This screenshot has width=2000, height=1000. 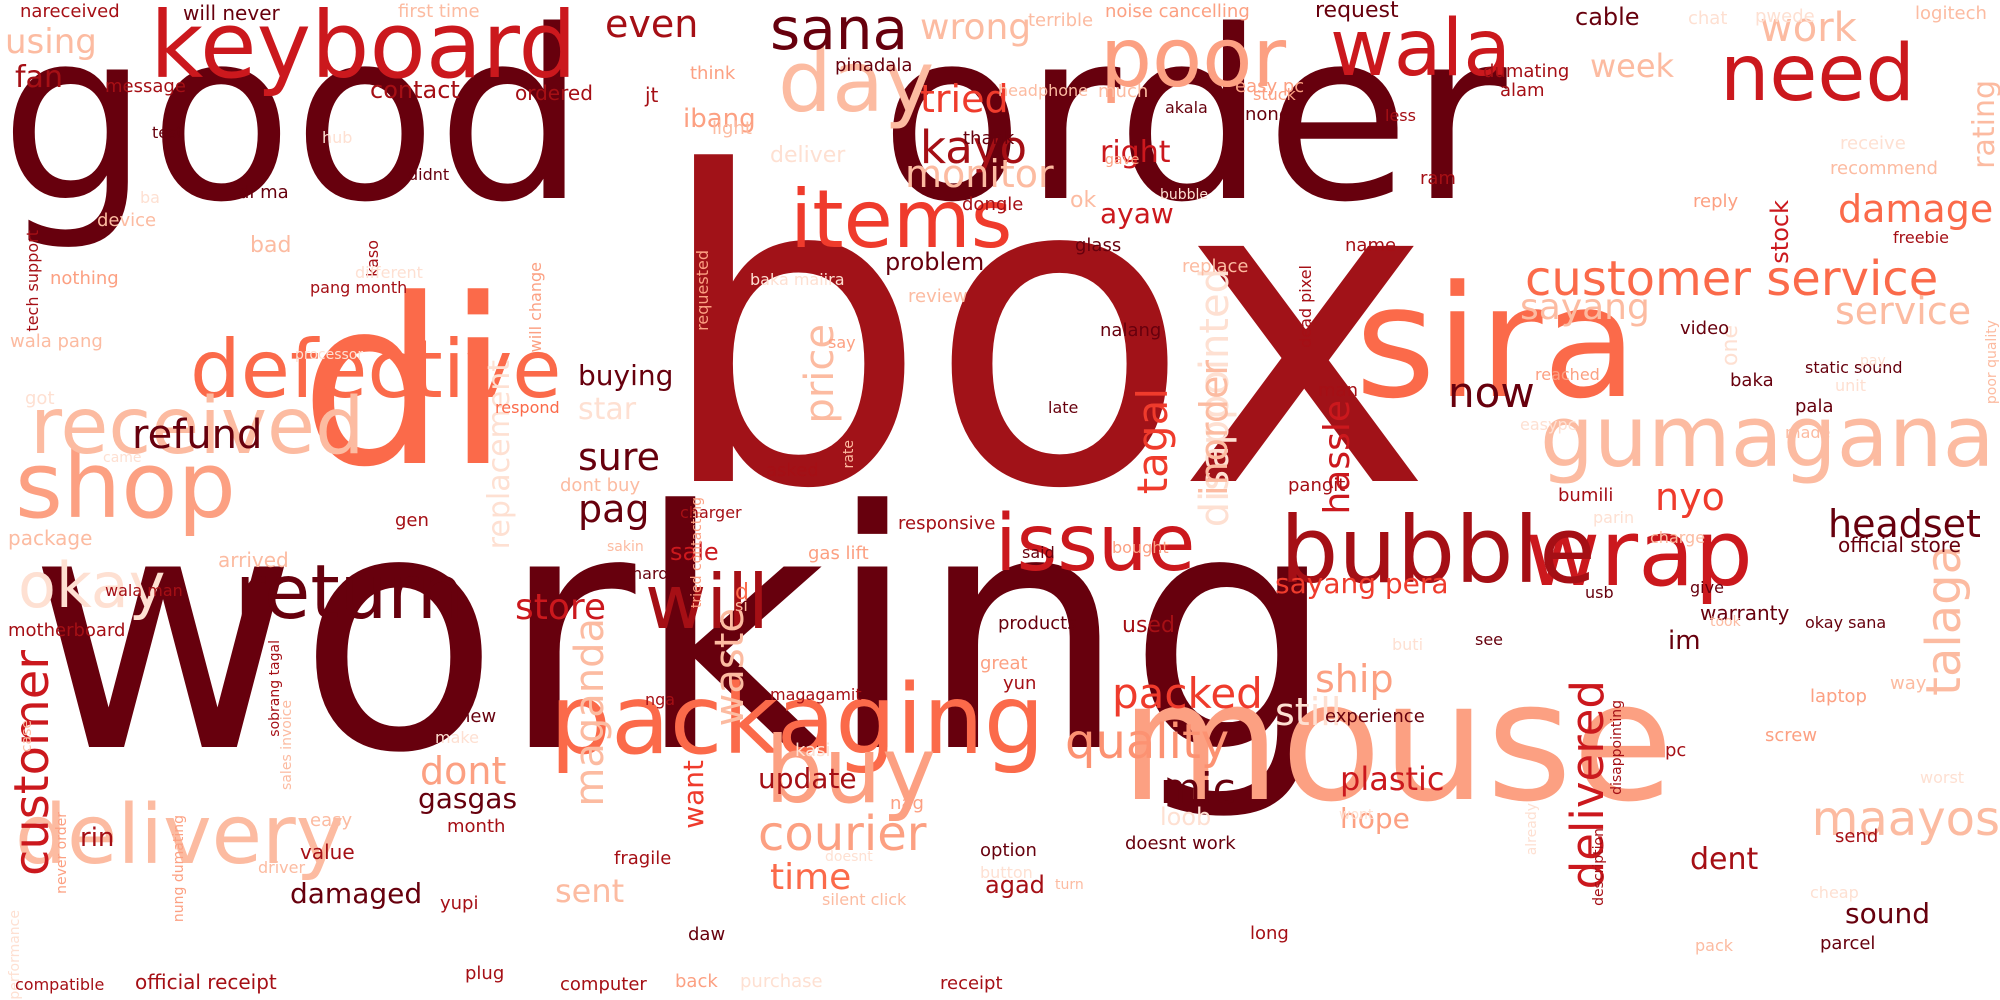 I want to click on word-refund: refund, so click(x=197, y=435).